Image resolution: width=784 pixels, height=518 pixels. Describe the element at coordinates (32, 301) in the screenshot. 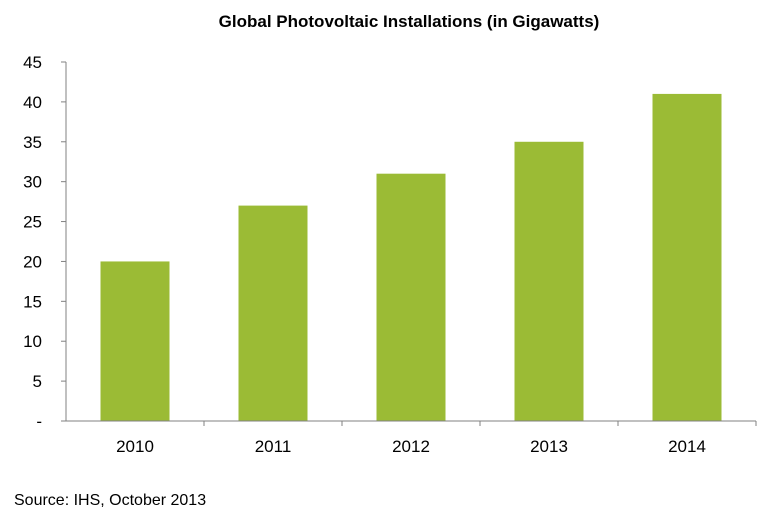

I see `y-tick-label: 15` at that location.